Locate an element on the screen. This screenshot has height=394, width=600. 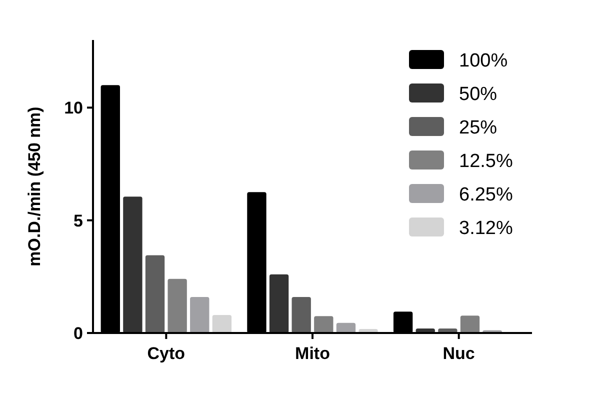
x-tick-label: Nuc is located at coordinates (458, 353).